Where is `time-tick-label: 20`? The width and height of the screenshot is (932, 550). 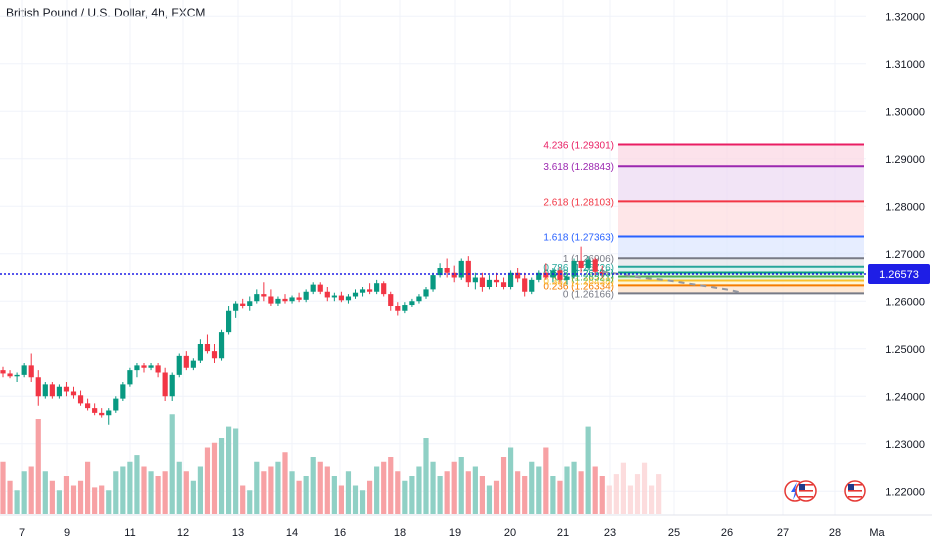
time-tick-label: 20 is located at coordinates (510, 533).